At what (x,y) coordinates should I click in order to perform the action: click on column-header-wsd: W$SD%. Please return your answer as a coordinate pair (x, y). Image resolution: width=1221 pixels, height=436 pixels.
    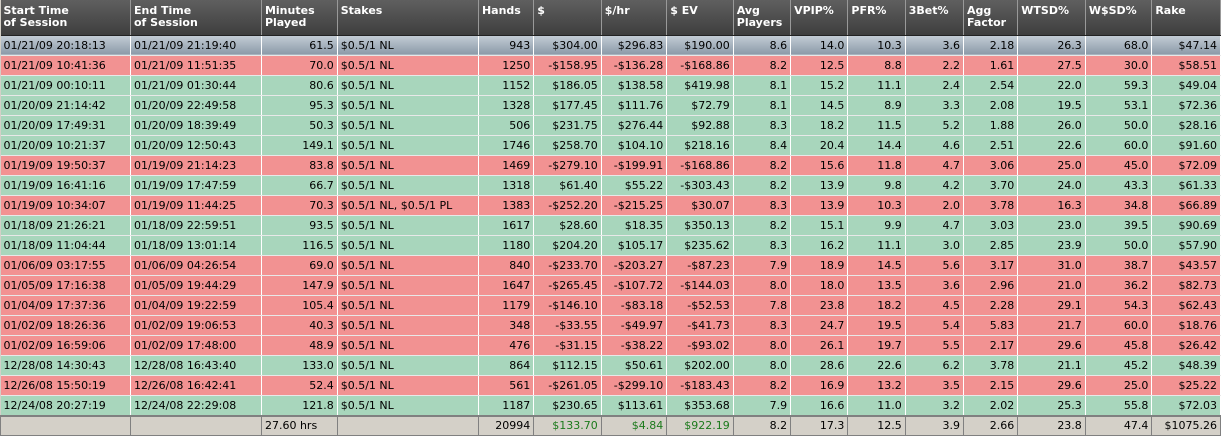
    Looking at the image, I should click on (1119, 18).